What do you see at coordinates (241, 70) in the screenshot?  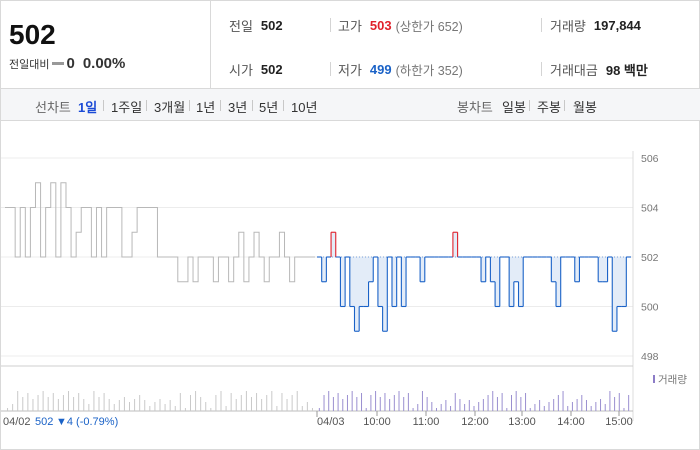 I see `open-label: 시가` at bounding box center [241, 70].